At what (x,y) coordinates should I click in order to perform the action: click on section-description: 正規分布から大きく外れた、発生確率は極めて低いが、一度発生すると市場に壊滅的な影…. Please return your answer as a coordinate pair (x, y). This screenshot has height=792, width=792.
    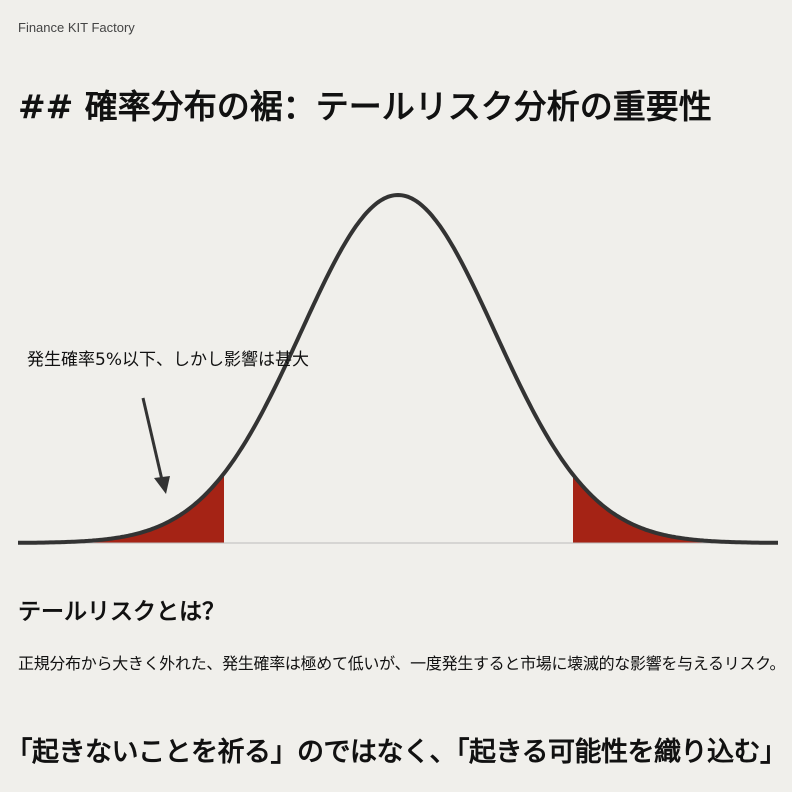
    Looking at the image, I should click on (402, 663).